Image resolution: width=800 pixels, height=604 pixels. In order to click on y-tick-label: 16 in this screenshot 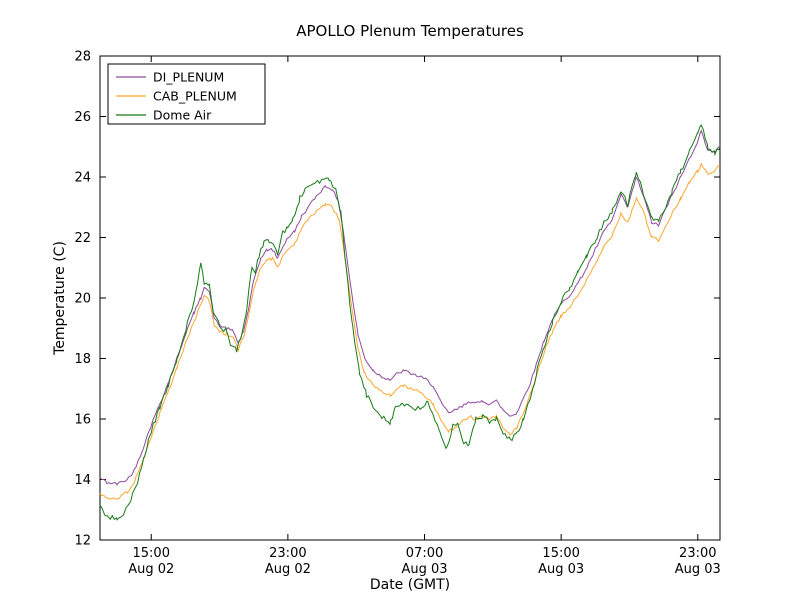, I will do `click(82, 420)`.